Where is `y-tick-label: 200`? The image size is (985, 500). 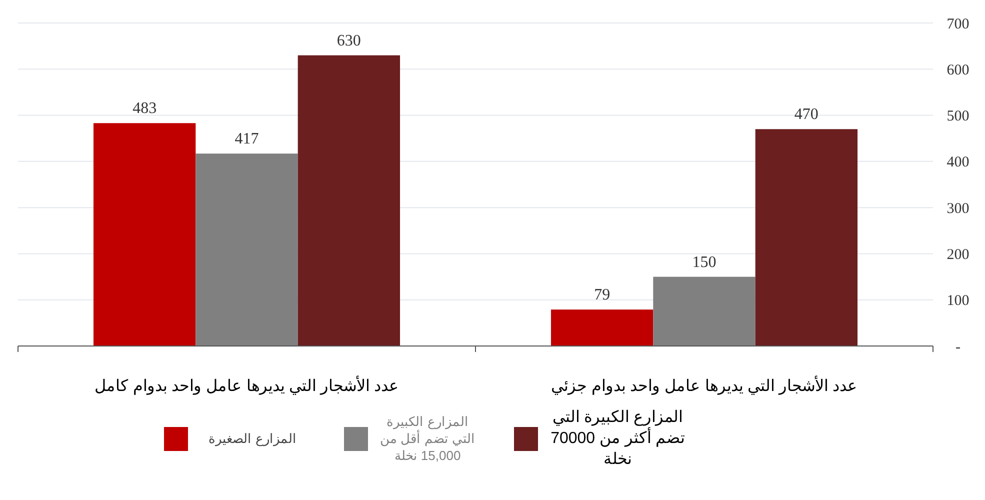 y-tick-label: 200 is located at coordinates (958, 254).